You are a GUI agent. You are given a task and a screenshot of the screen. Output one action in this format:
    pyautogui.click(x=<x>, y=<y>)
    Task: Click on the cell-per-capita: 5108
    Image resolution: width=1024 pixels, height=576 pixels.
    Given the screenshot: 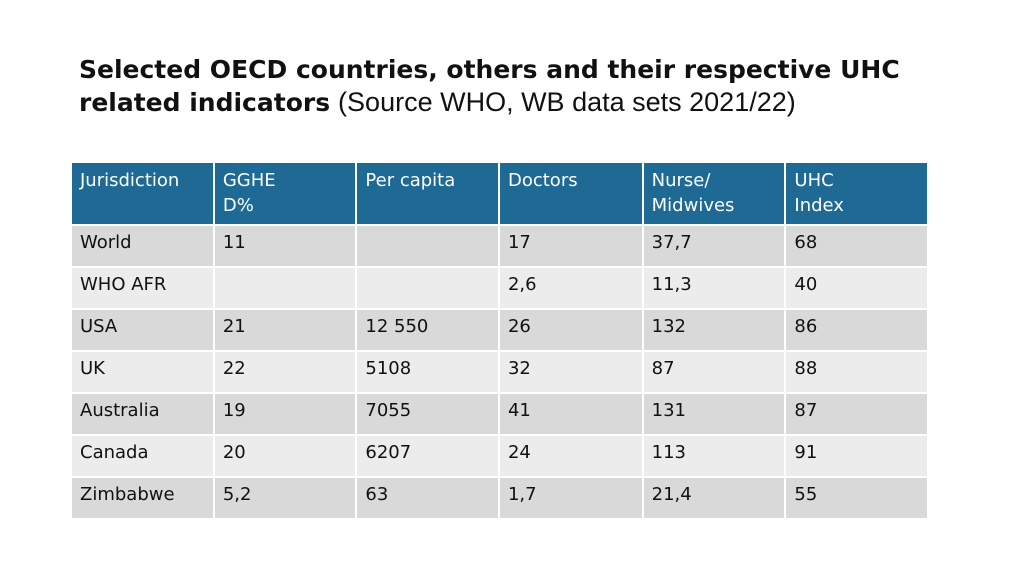 What is the action you would take?
    pyautogui.click(x=427, y=372)
    